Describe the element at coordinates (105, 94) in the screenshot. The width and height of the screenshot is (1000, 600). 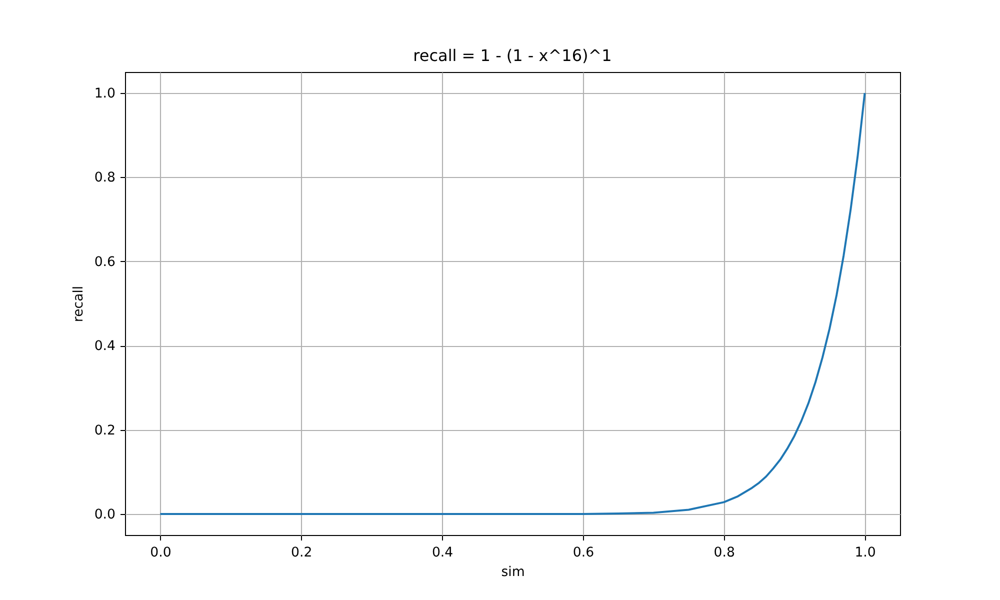
I see `y-tick-label: 1.0` at that location.